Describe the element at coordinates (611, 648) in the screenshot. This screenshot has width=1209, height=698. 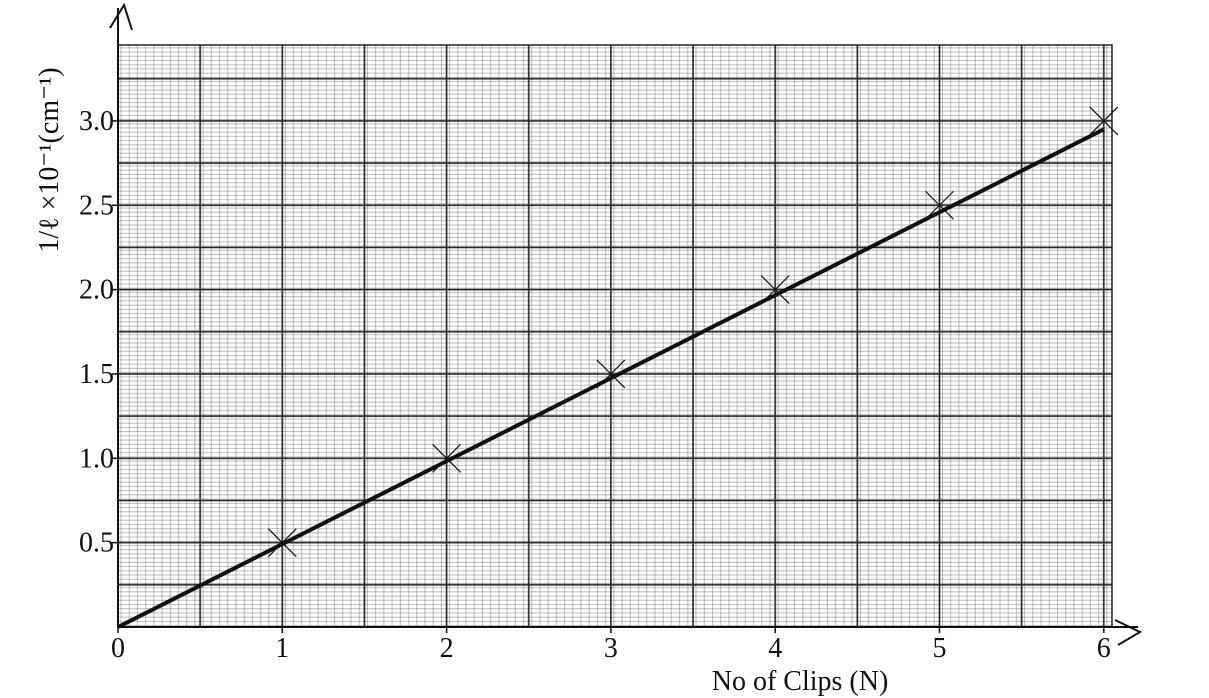
I see `x-tick-label: 3` at that location.